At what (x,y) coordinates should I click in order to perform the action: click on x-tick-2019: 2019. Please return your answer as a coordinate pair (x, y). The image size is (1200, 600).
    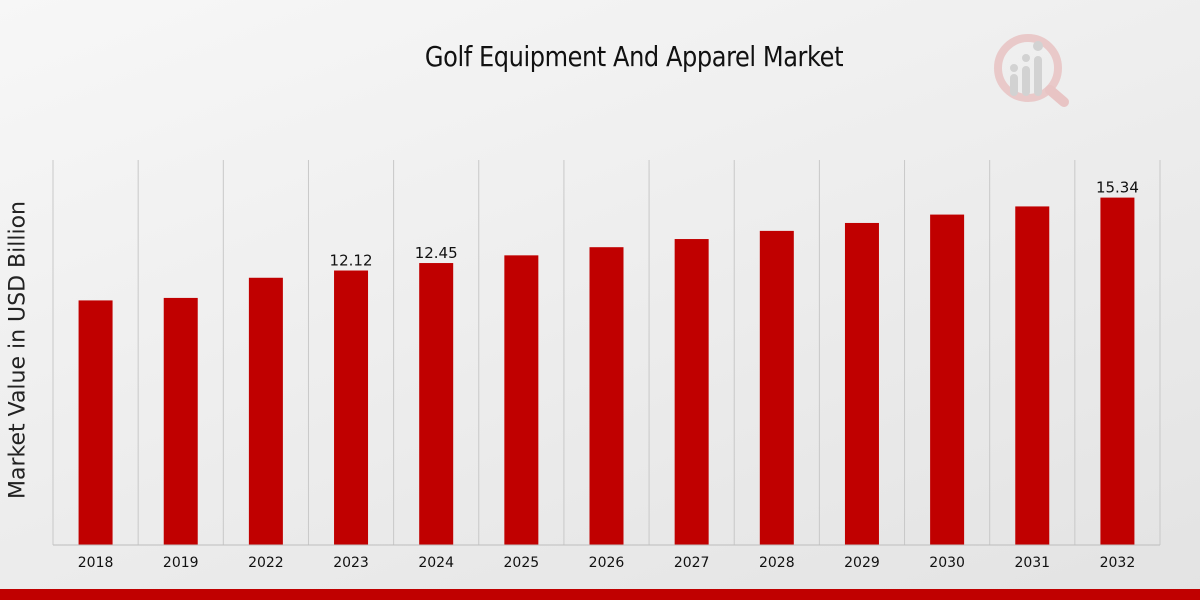
    Looking at the image, I should click on (181, 563).